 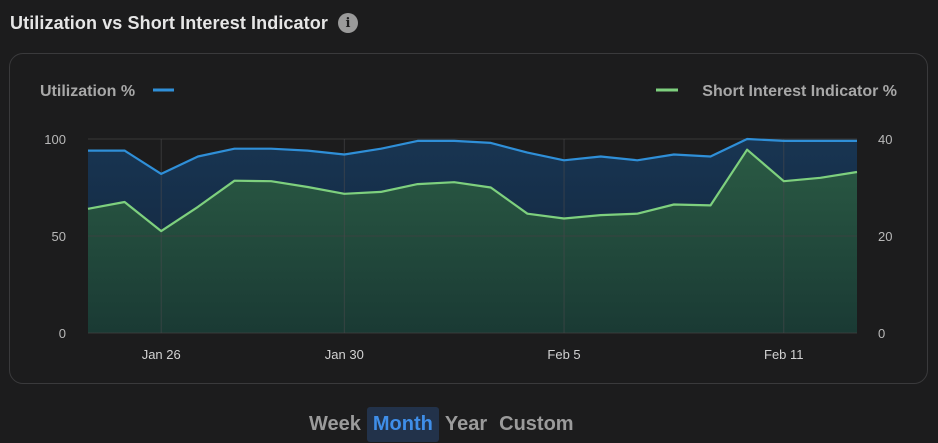 I want to click on left-axis-tick-label: 100, so click(x=55, y=139).